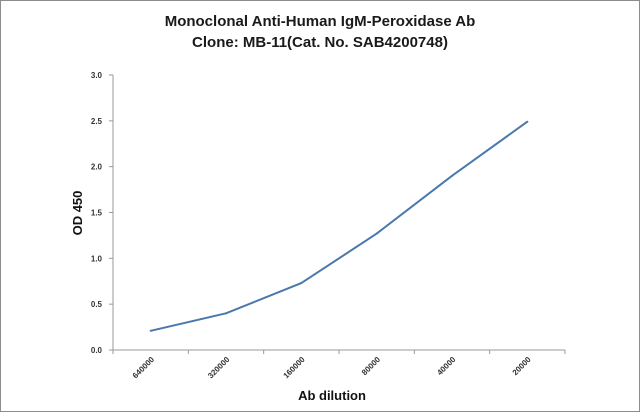  What do you see at coordinates (97, 304) in the screenshot?
I see `y-tick-label: 0.5` at bounding box center [97, 304].